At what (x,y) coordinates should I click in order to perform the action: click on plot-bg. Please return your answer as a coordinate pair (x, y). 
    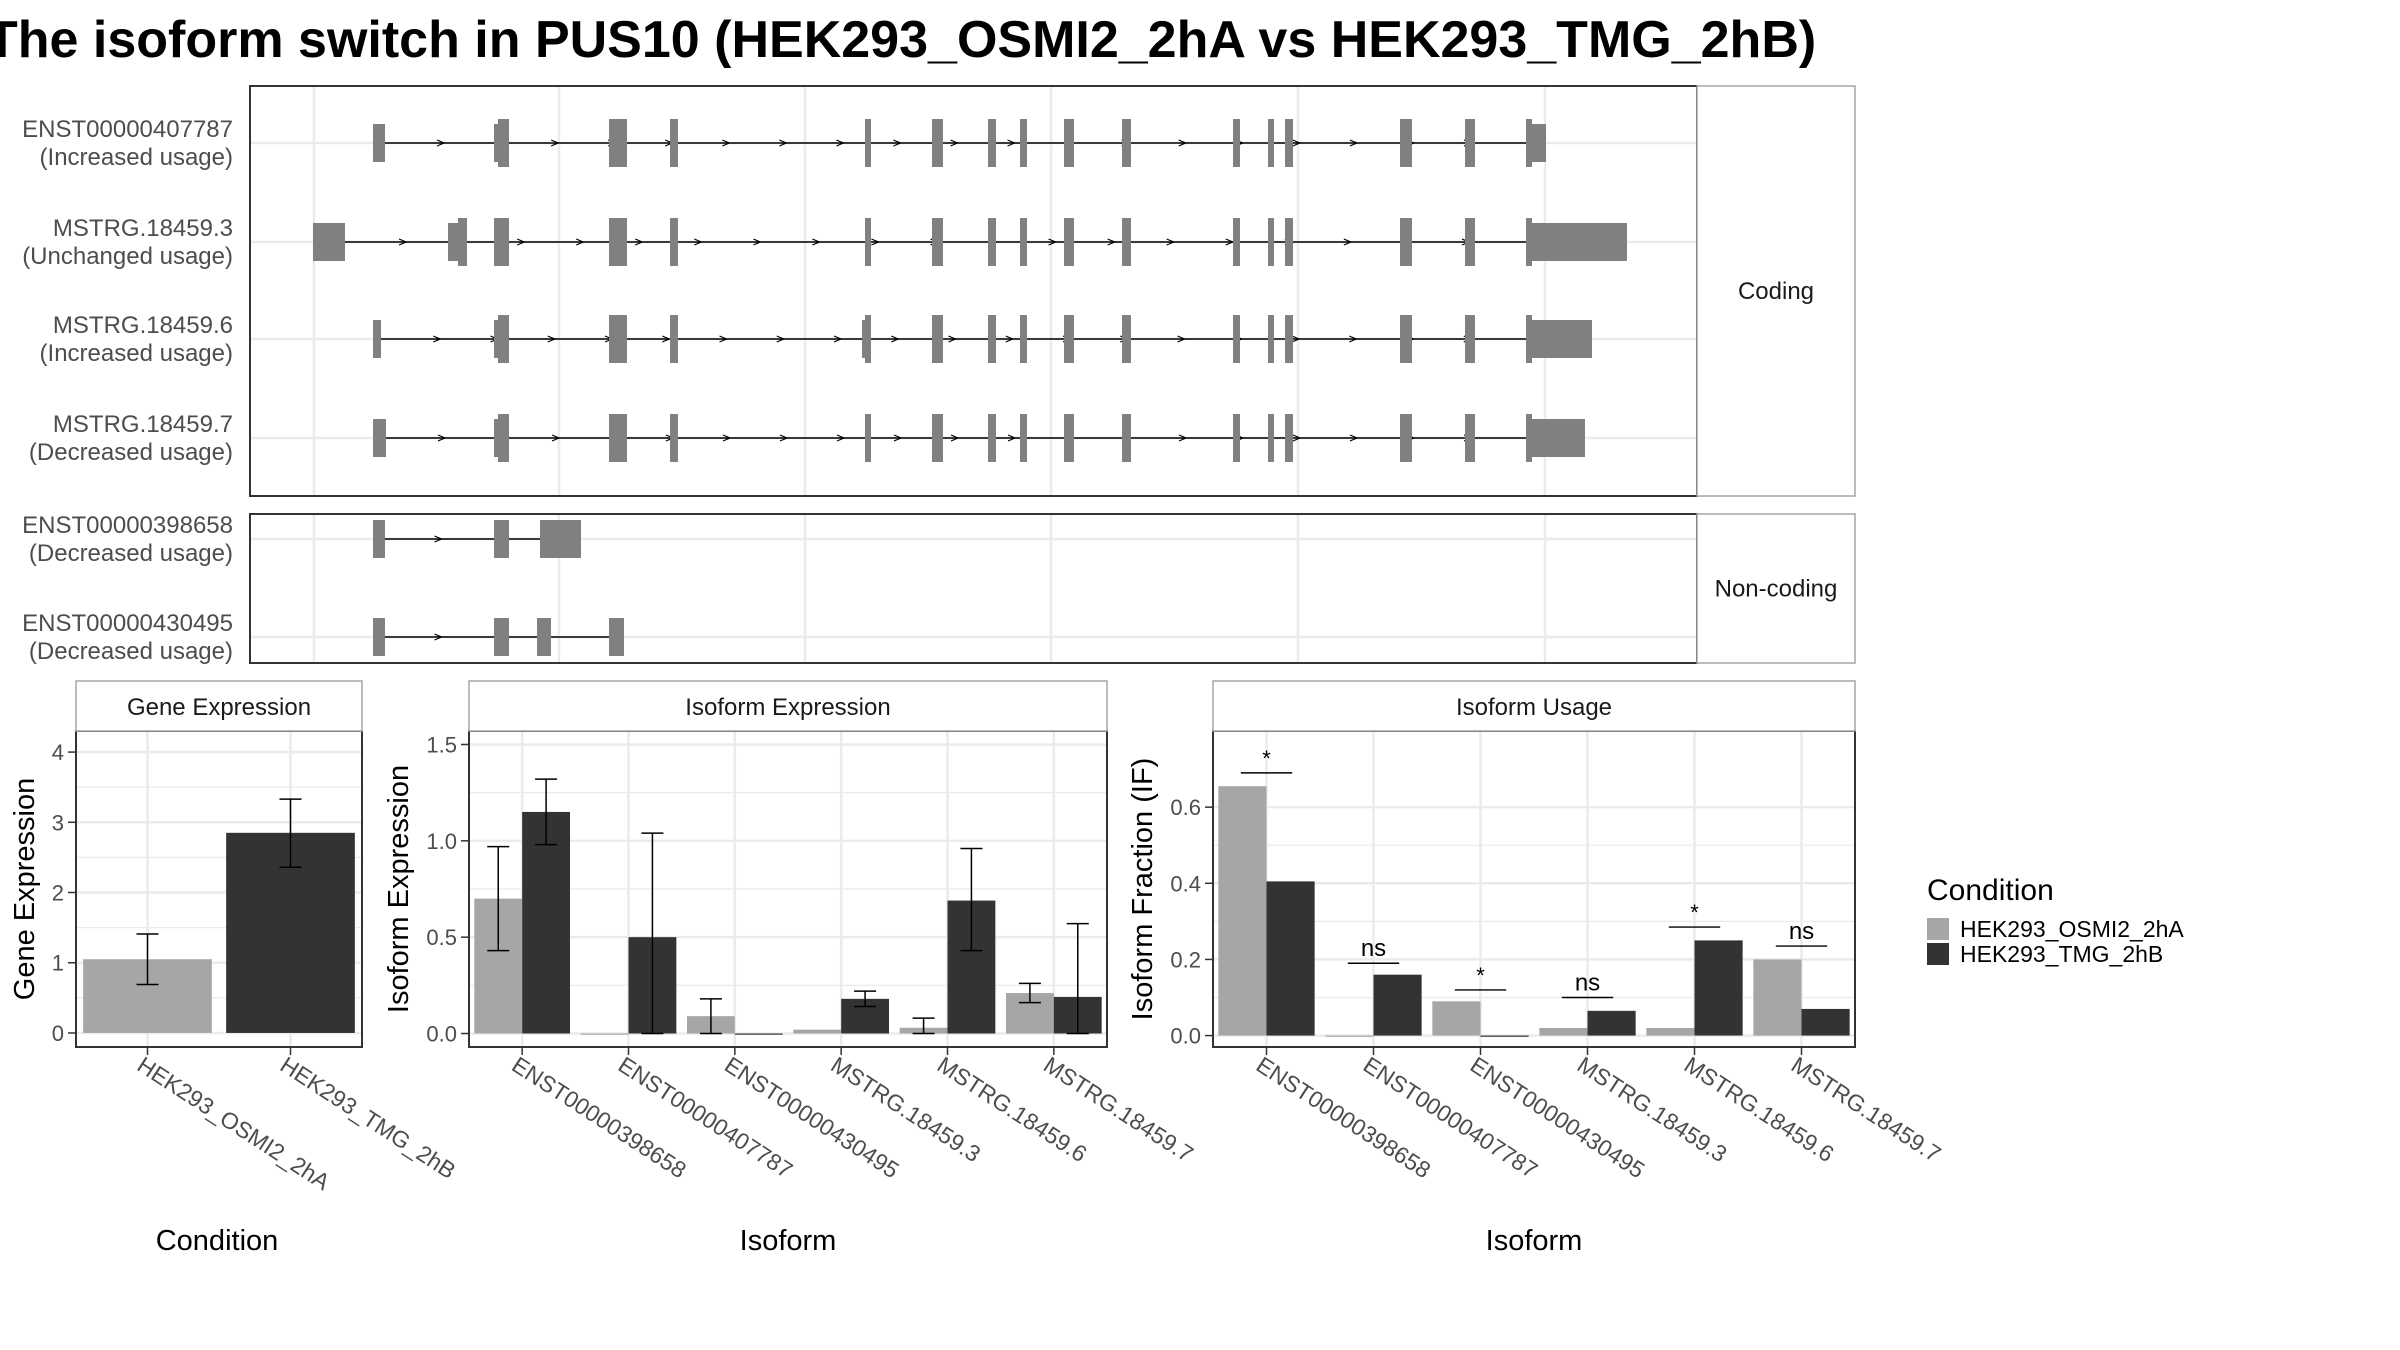
    Looking at the image, I should click on (1534, 889).